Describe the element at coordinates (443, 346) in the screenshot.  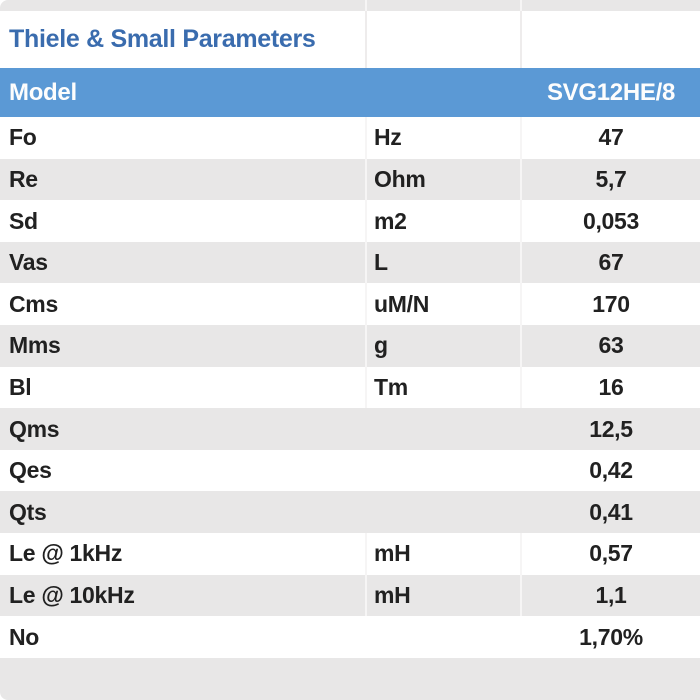
I see `param-unit-cell: g` at that location.